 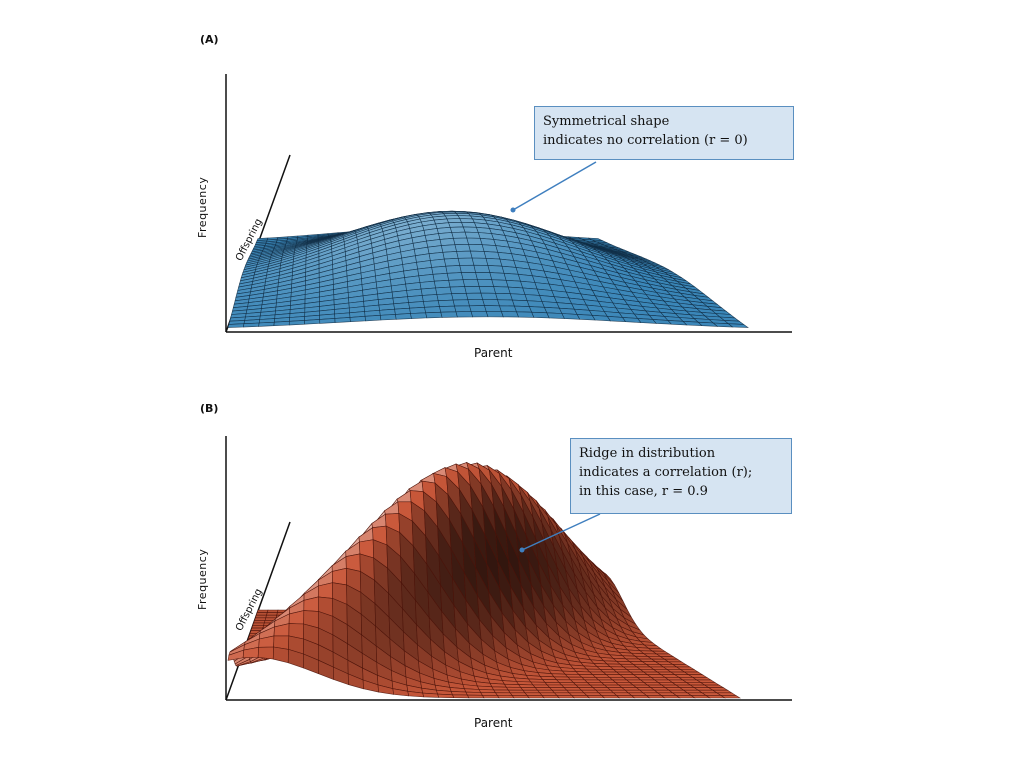 I want to click on surface-mesh, so click(x=488, y=269).